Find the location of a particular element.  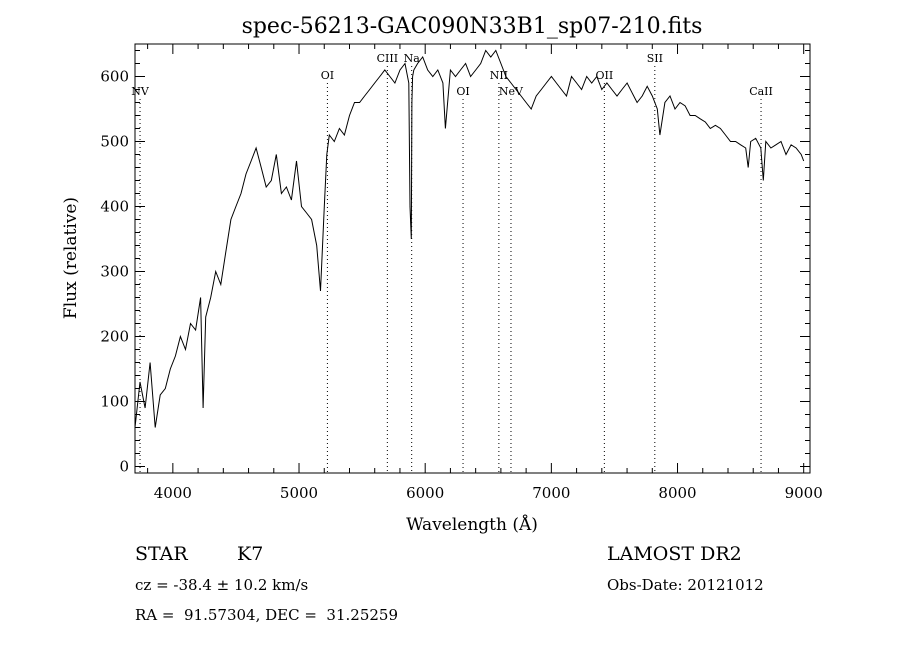

object-class: STAR is located at coordinates (161, 554).